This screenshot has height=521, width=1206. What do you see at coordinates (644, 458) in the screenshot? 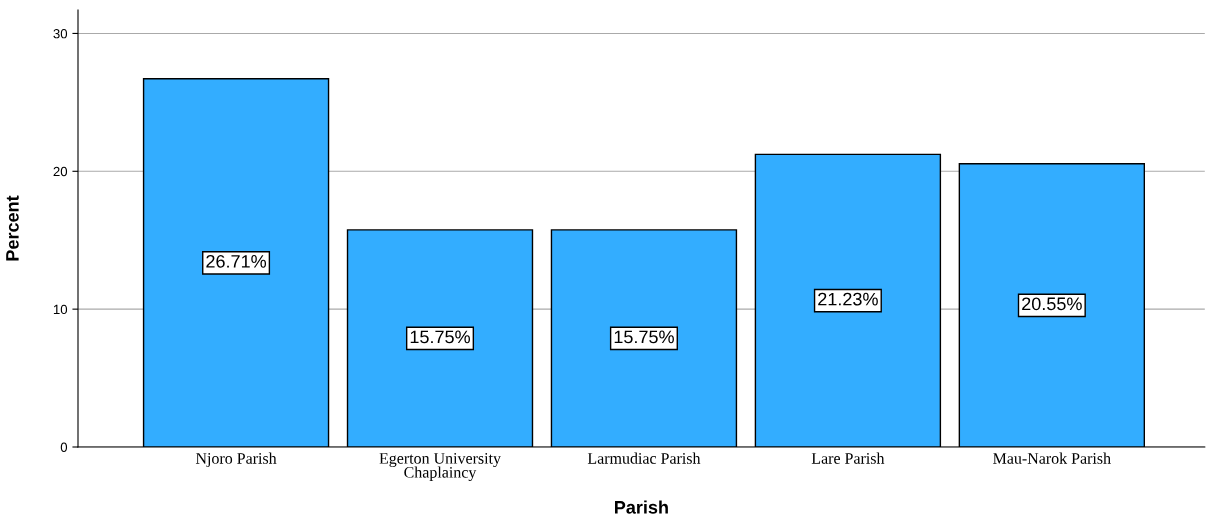
I see `x-tick-label: Larmudiac Parish` at bounding box center [644, 458].